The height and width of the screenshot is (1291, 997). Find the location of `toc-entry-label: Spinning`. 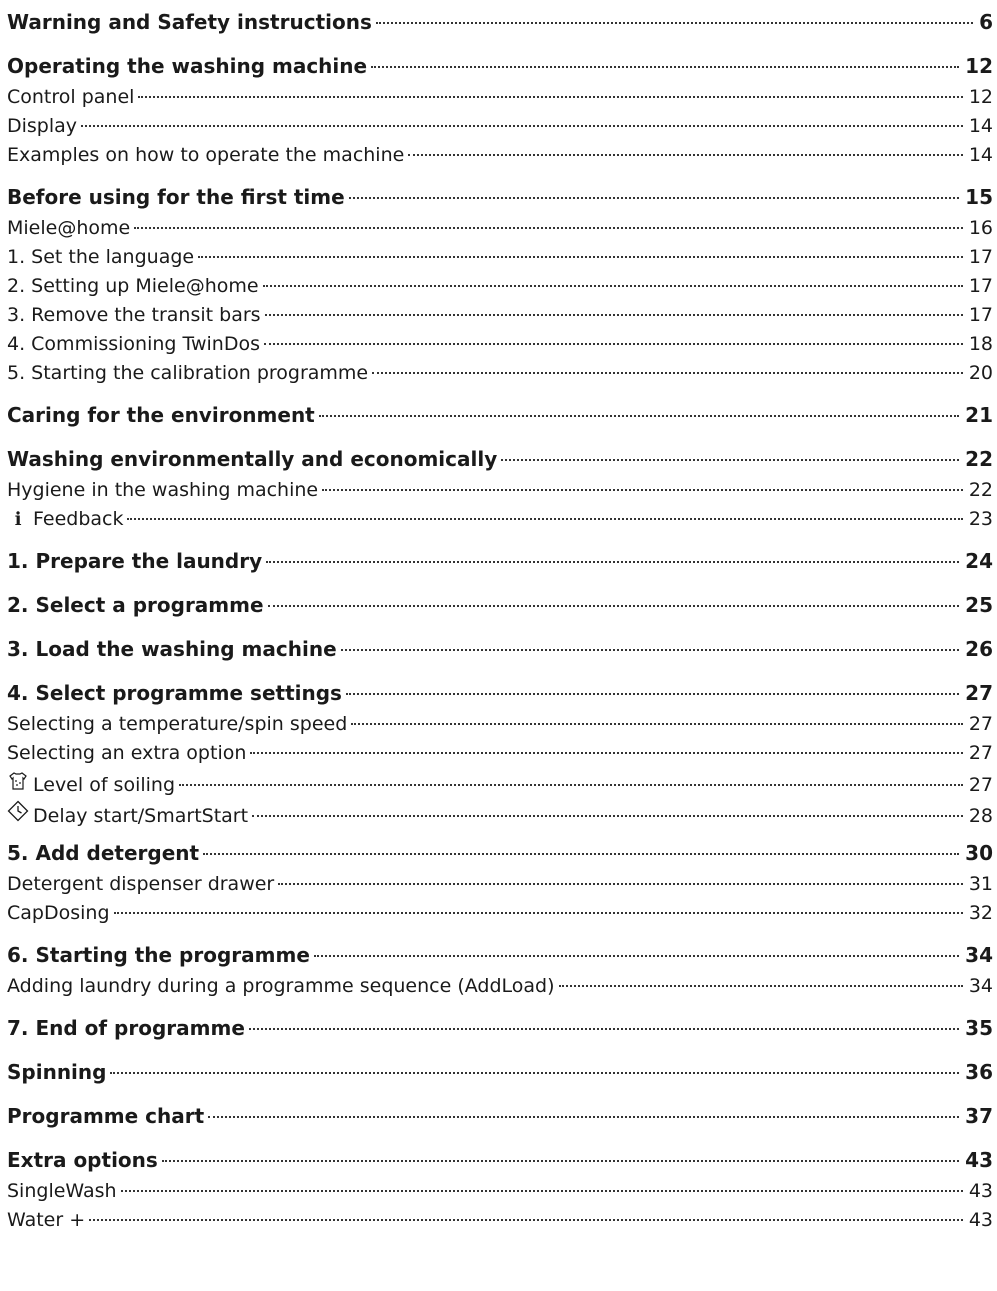

toc-entry-label: Spinning is located at coordinates (57, 1072).